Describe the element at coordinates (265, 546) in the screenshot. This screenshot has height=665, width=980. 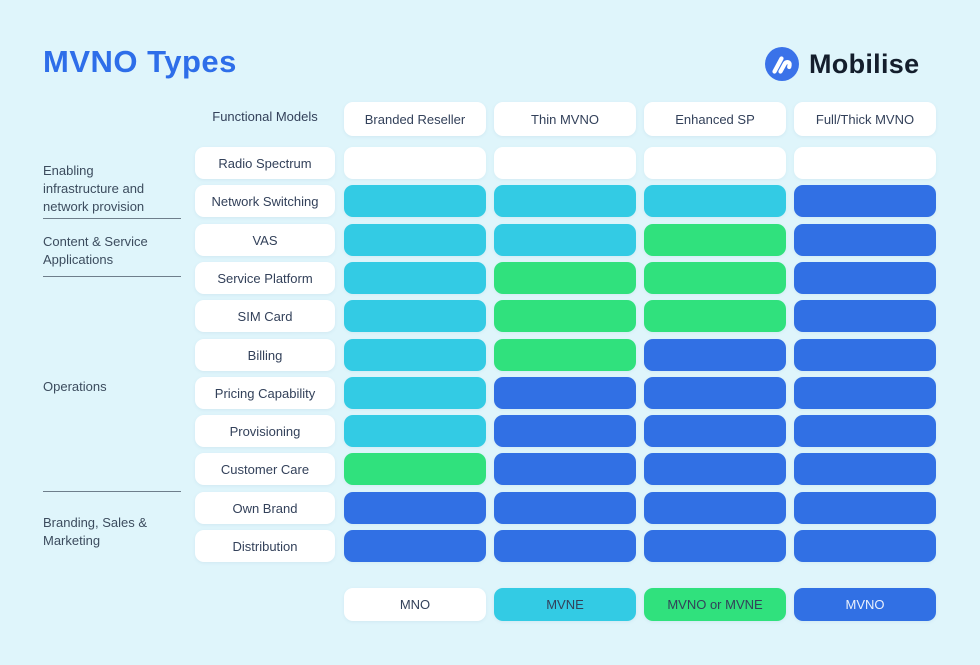
I see `row-label-distribution: Distribution` at that location.